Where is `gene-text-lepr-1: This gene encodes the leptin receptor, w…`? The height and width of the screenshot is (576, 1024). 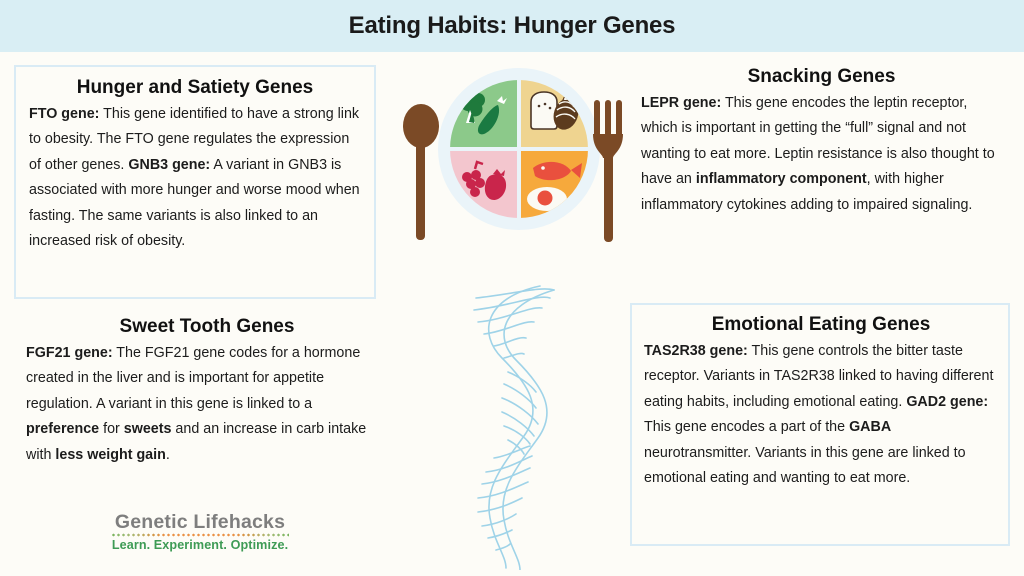 gene-text-lepr-1: This gene encodes the leptin receptor, w… is located at coordinates (818, 141).